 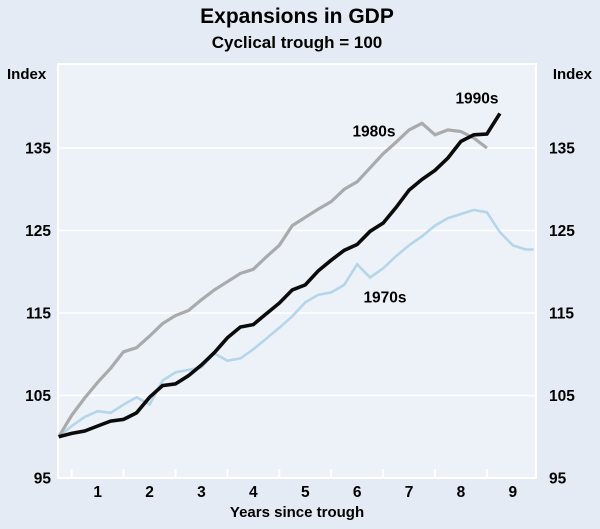 What do you see at coordinates (149, 492) in the screenshot?
I see `x-tick-label: 2` at bounding box center [149, 492].